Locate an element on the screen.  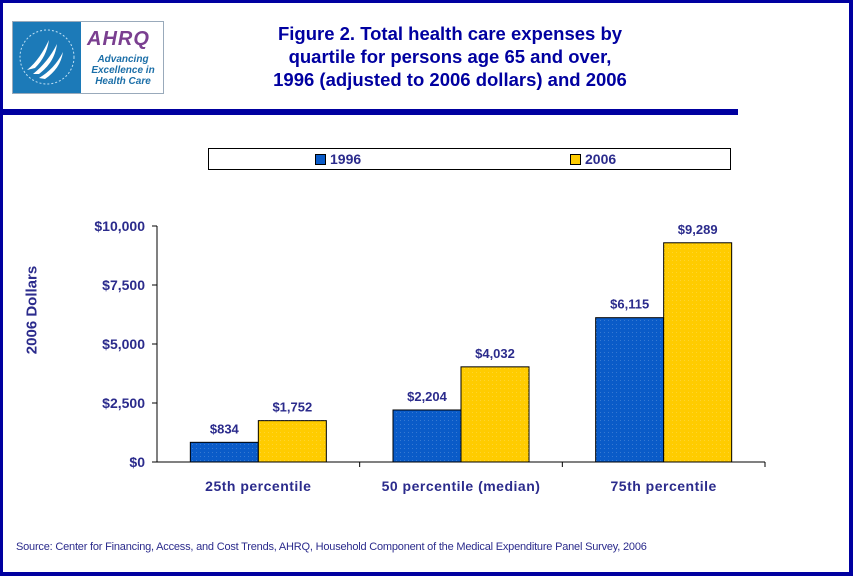
ahrq-logo: AHRQ Advancing Excellence in Health Care is located at coordinates (88, 57).